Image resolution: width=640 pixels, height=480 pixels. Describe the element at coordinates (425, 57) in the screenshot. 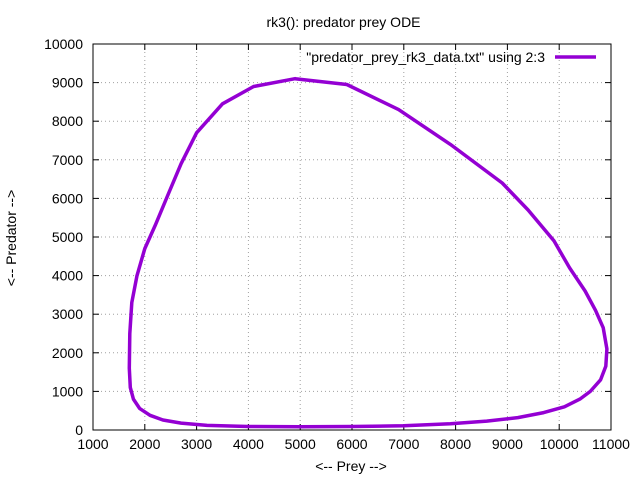

I see `legend-label: "predator_prey_rk3_data.txt" using 2:3` at that location.